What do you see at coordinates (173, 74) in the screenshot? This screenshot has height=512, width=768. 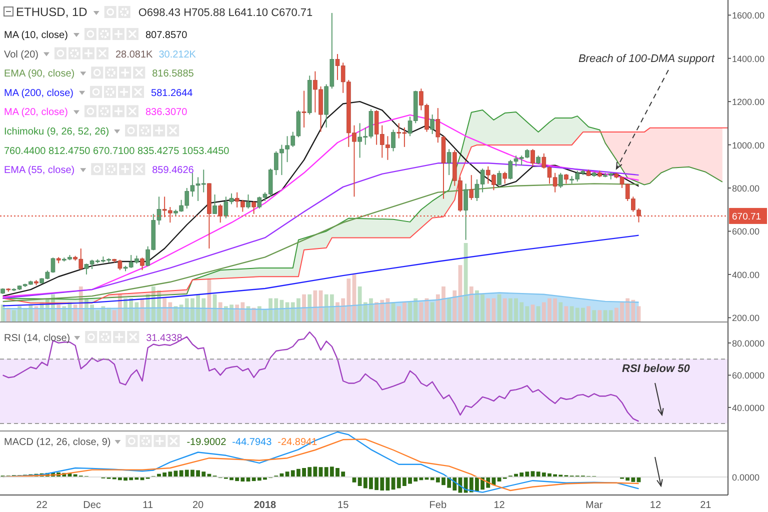 I see `annotation: 816.5885` at bounding box center [173, 74].